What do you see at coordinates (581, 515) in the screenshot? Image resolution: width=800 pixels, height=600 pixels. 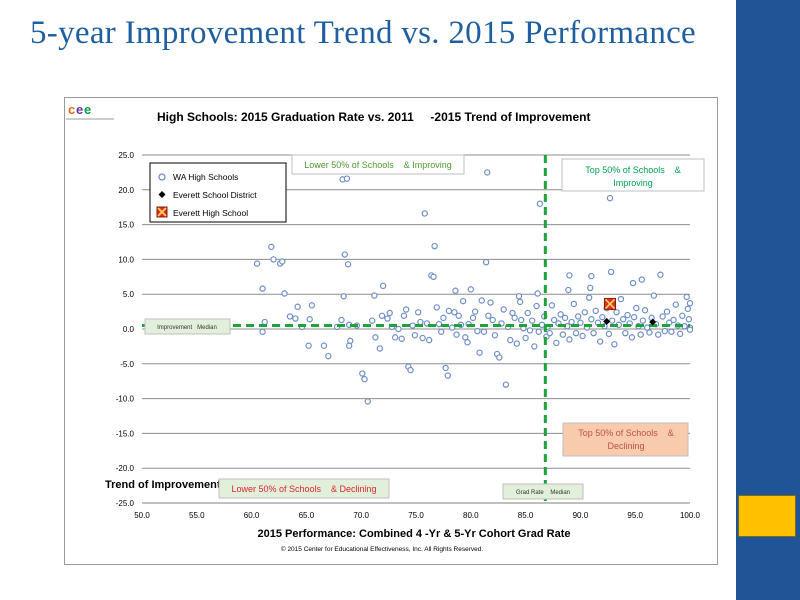 I see `x-tick-label: 90.0` at bounding box center [581, 515].